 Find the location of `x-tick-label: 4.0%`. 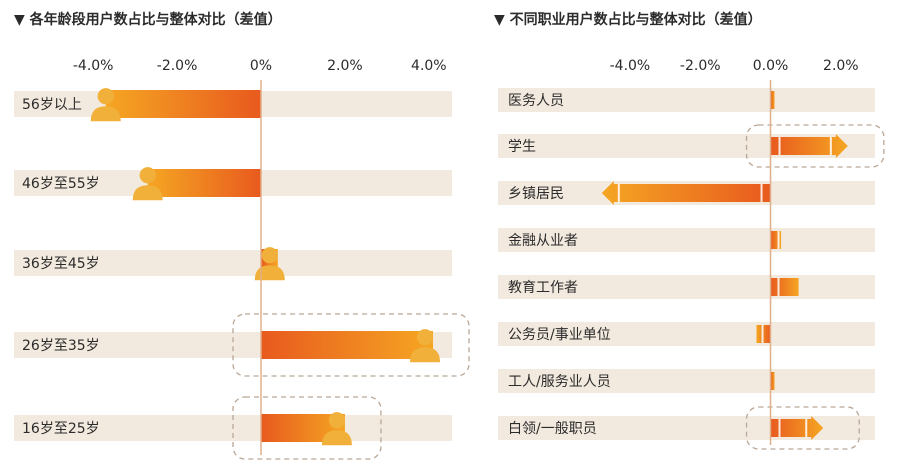

x-tick-label: 4.0% is located at coordinates (429, 66).